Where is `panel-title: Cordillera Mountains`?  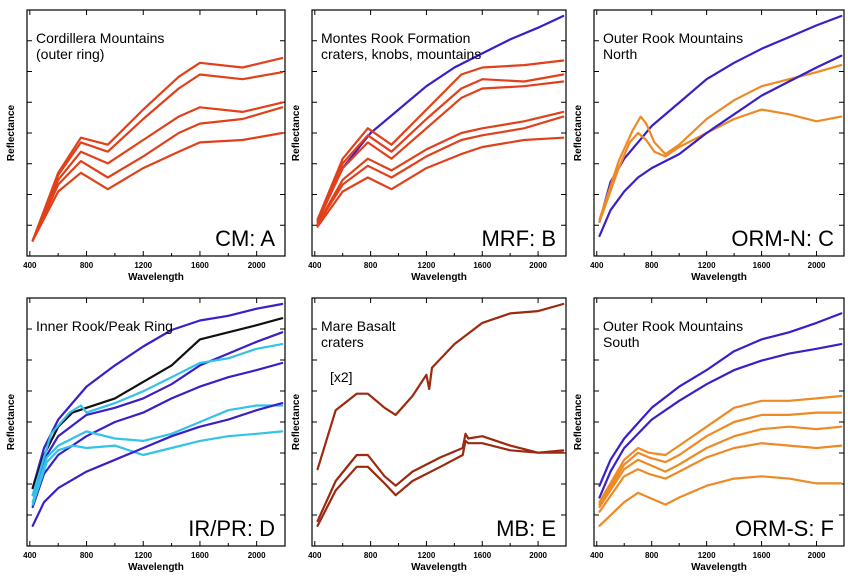 panel-title: Cordillera Mountains is located at coordinates (100, 38).